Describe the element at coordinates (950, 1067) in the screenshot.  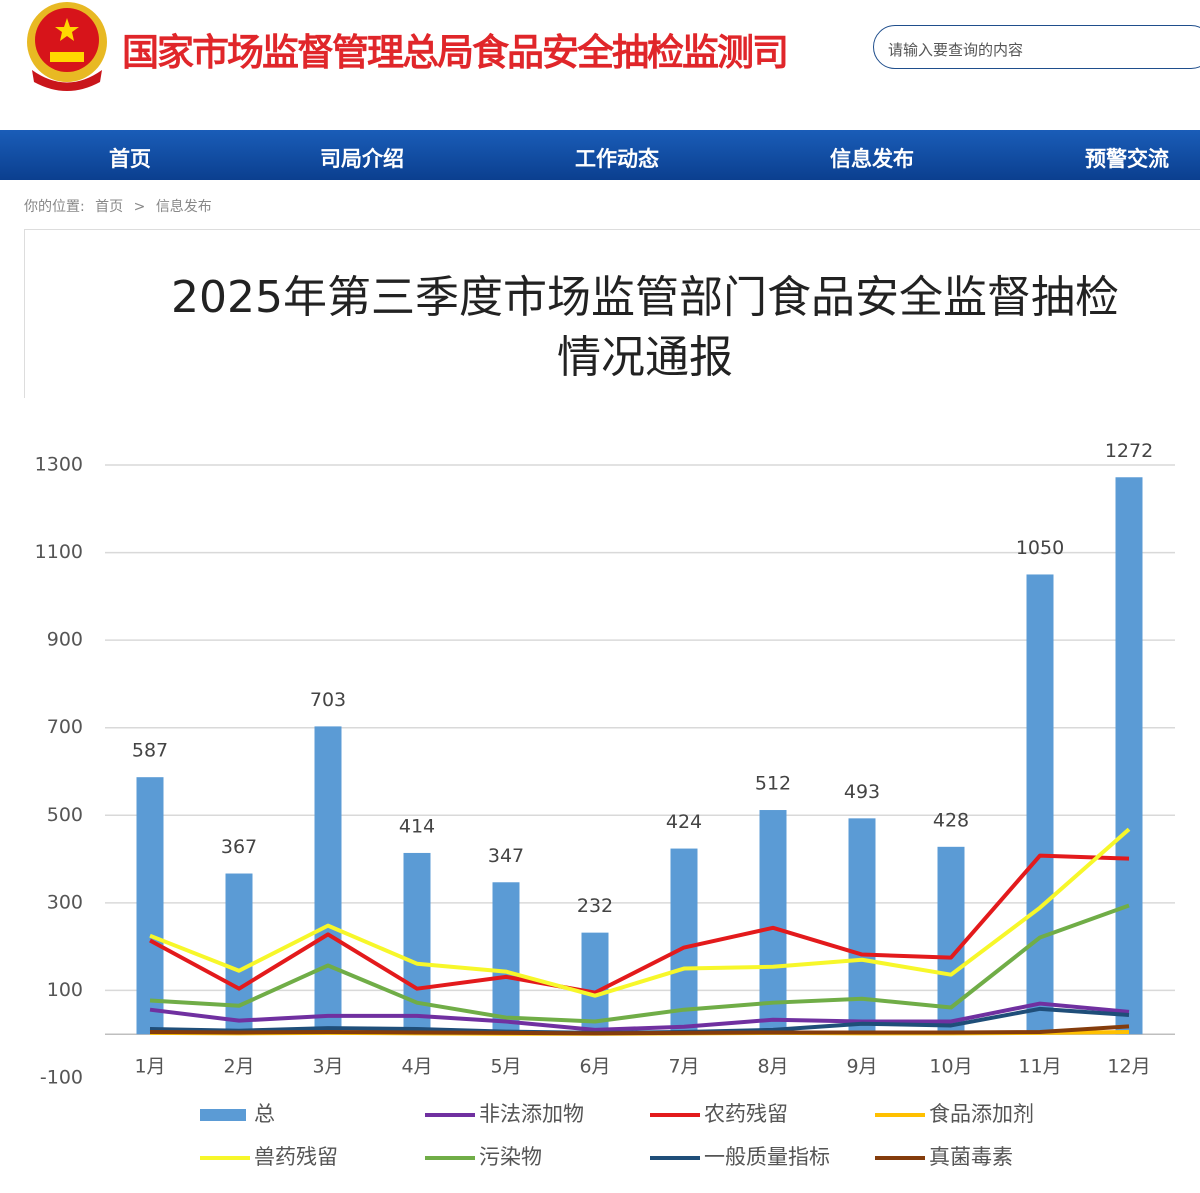
I see `x-tick-label: 10月` at that location.